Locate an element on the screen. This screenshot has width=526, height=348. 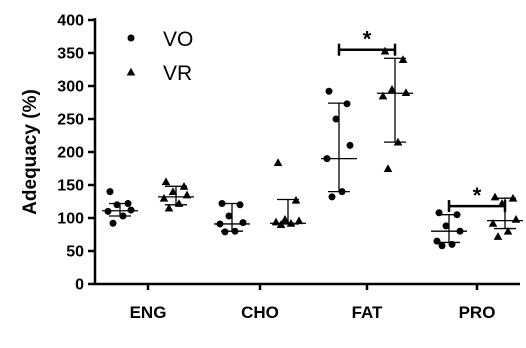
category-label-fat: FAT is located at coordinates (367, 312).